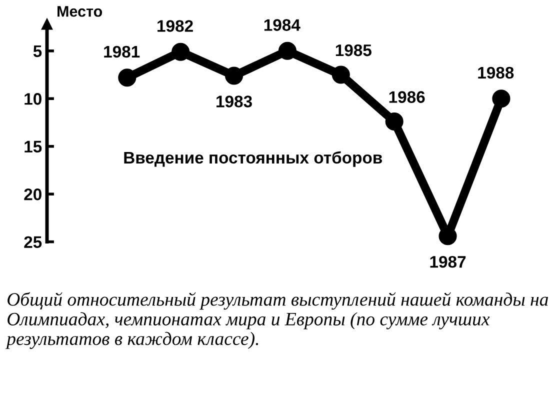  What do you see at coordinates (175, 26) in the screenshot?
I see `annotation: 1982` at bounding box center [175, 26].